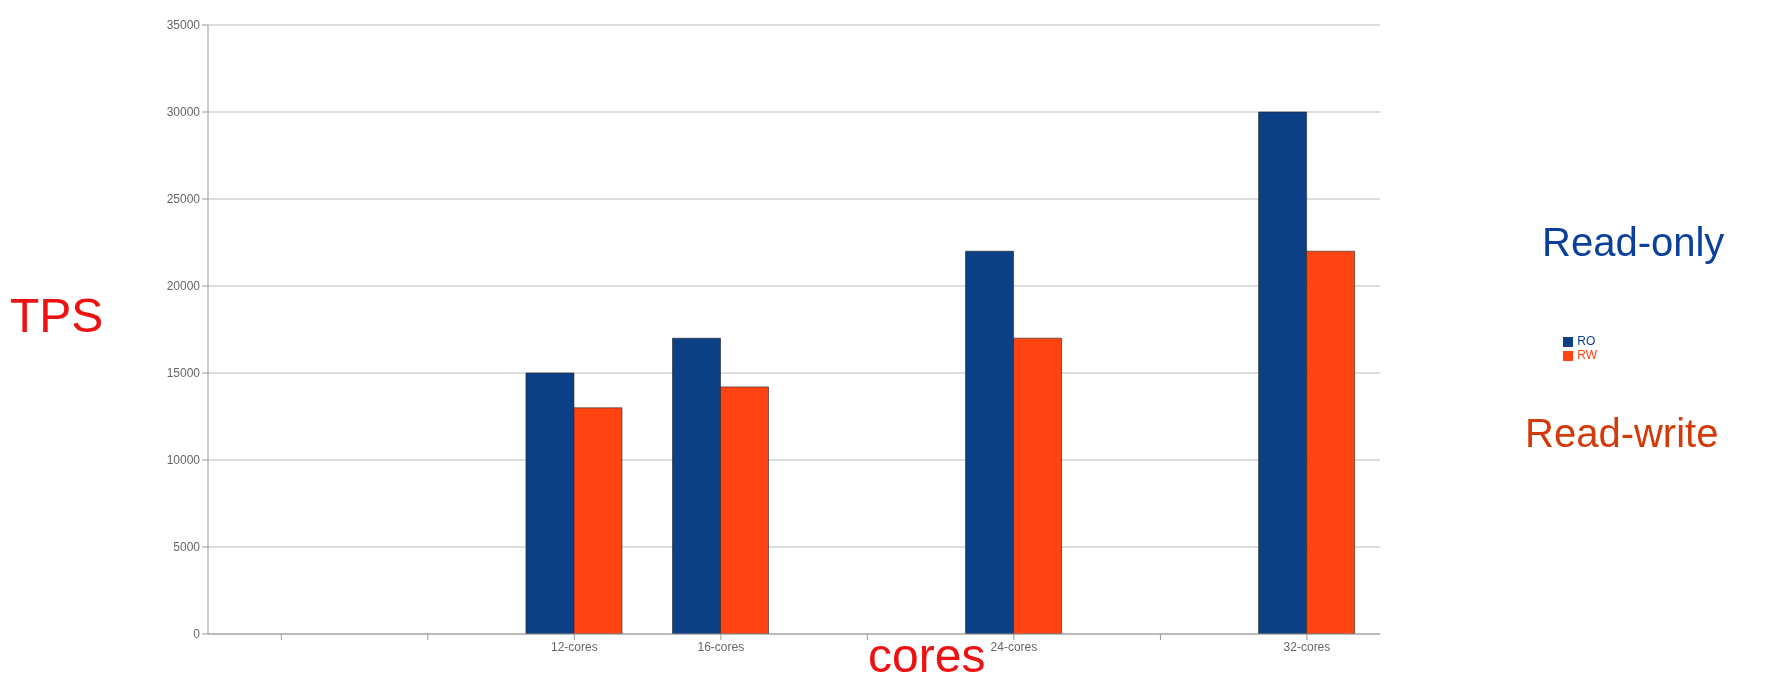 This screenshot has width=1765, height=696. Describe the element at coordinates (57, 315) in the screenshot. I see `y-axis-title: TPS` at that location.